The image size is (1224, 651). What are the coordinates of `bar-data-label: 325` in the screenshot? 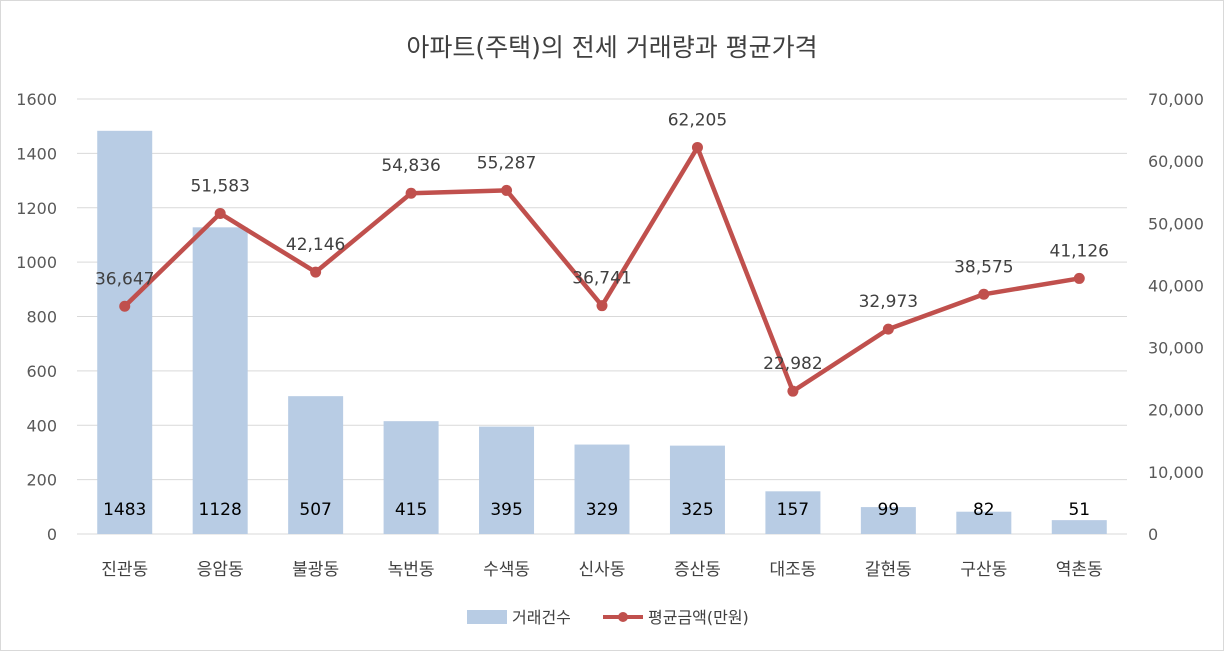 It's located at (697, 510).